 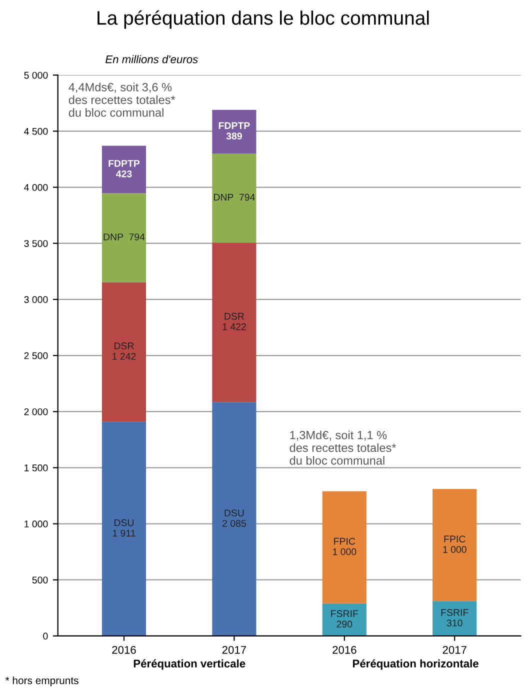 I want to click on text: DSR, so click(x=234, y=316).